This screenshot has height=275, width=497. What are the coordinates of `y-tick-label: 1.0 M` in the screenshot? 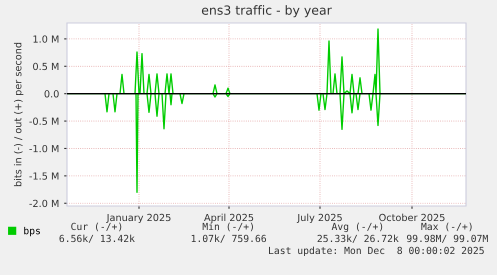 It's located at (45, 39).